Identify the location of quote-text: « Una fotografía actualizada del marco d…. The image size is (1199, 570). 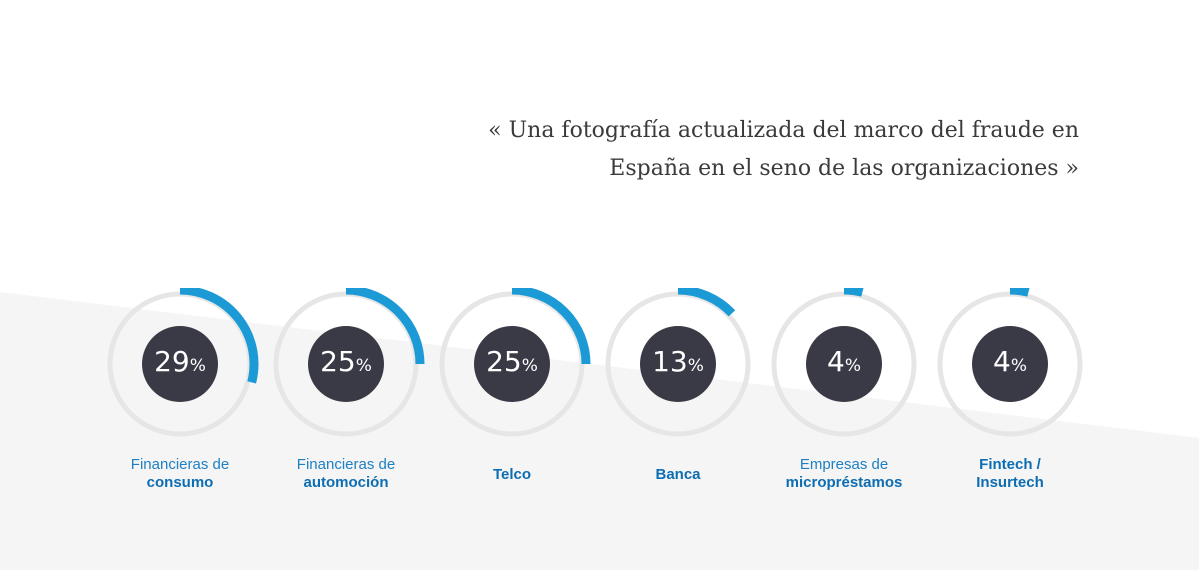
(759, 150).